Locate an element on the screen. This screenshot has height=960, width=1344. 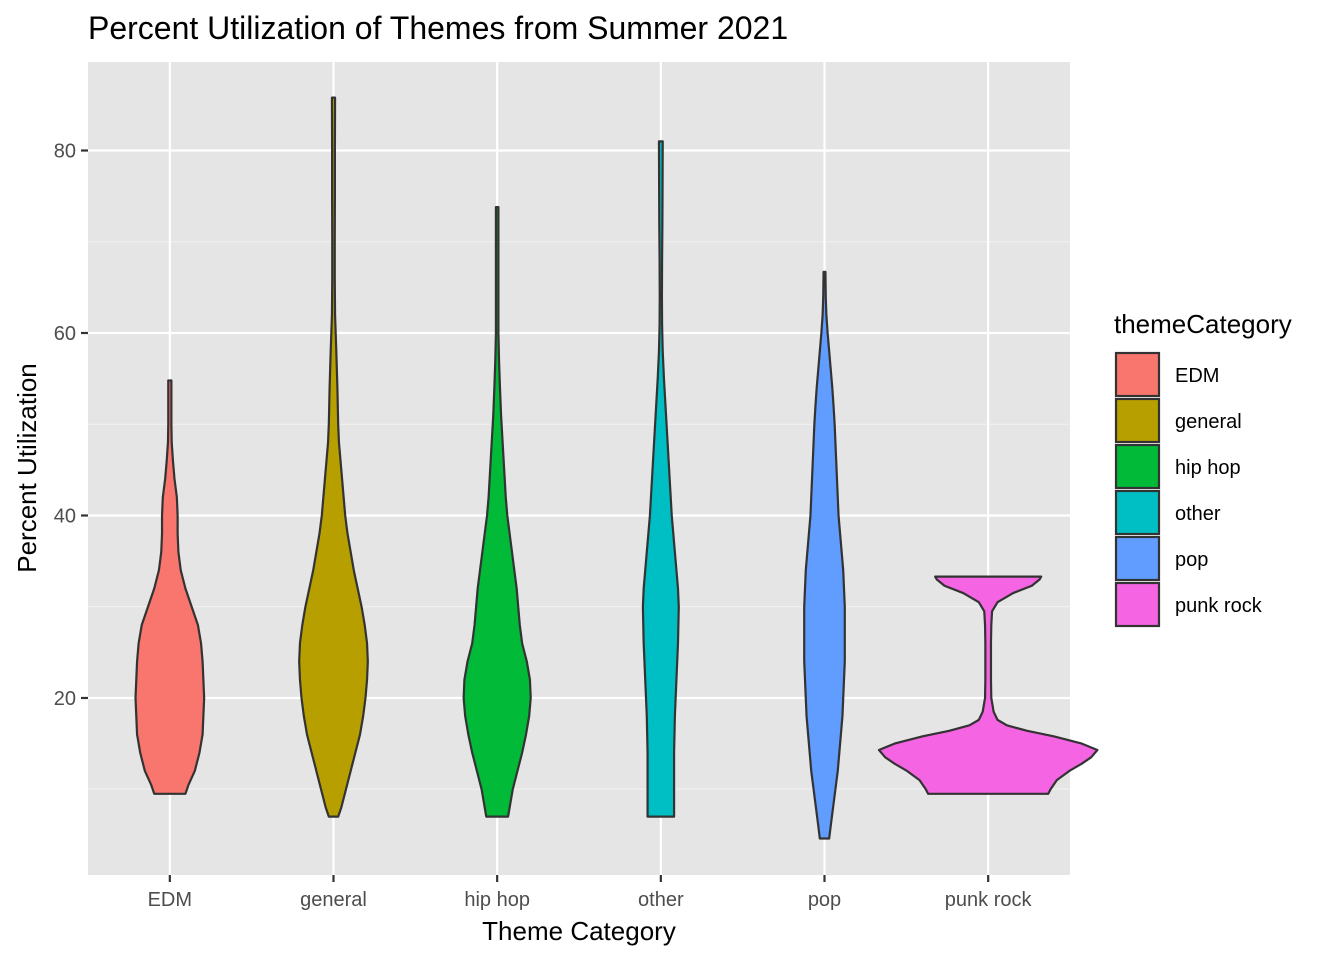
legend-label-hip-hop: hip hop is located at coordinates (1208, 468).